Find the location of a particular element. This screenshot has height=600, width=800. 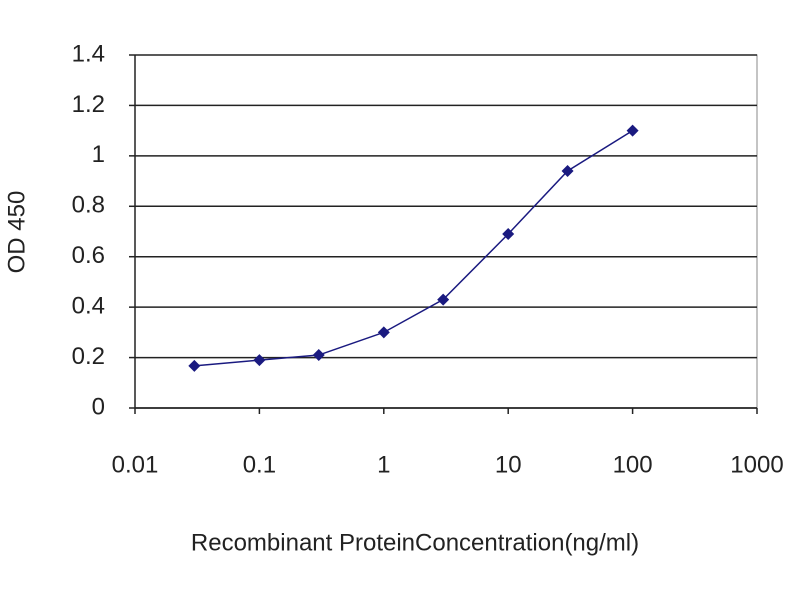

y-tick-label: 1.4 is located at coordinates (88, 53).